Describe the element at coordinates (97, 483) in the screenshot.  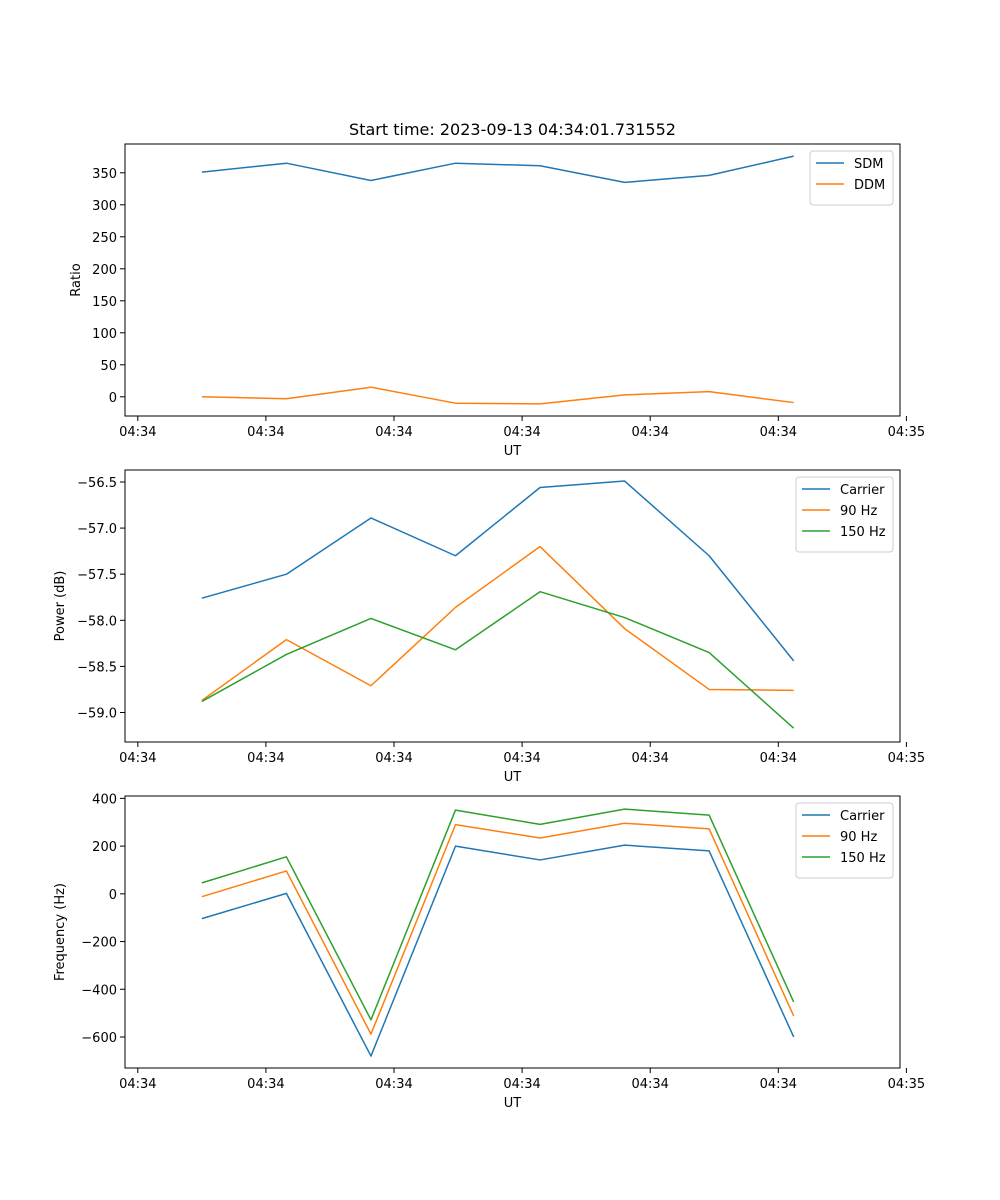
I see `y-tick-label: −56.5` at that location.